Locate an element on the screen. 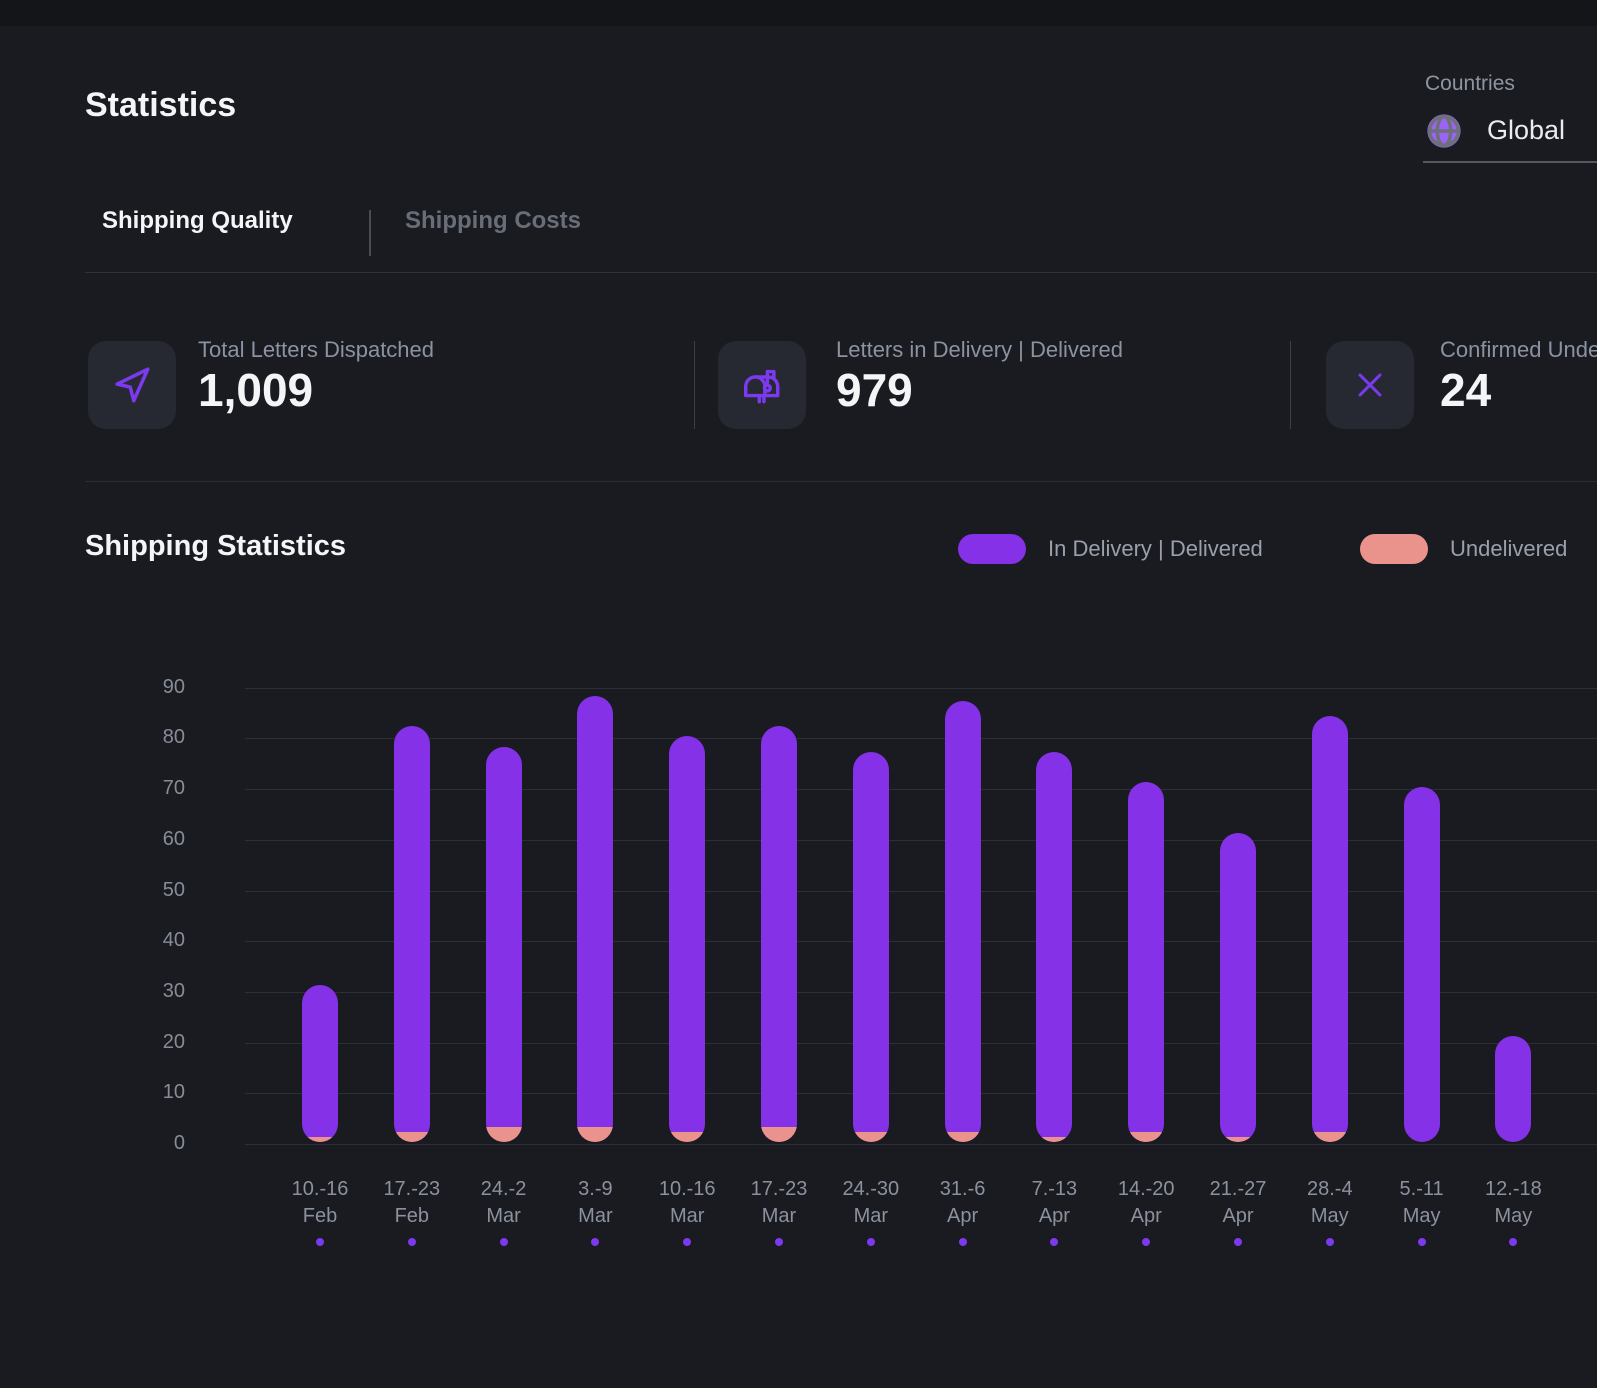  x-label-10.-16-Feb: 10.-16 Feb is located at coordinates (320, 1202).